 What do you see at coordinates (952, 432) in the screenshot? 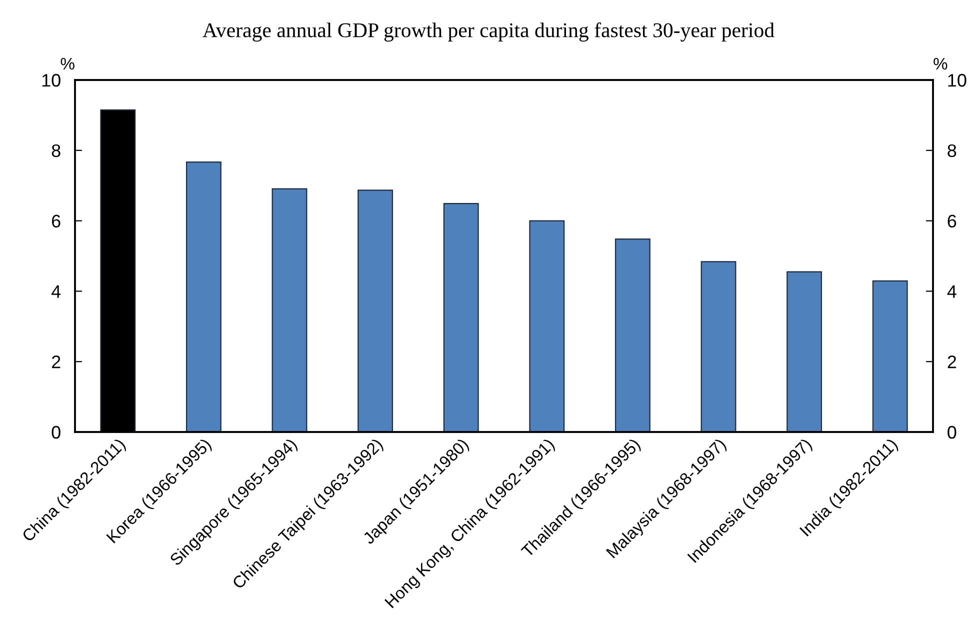
I see `y2-tick-label: 0` at bounding box center [952, 432].